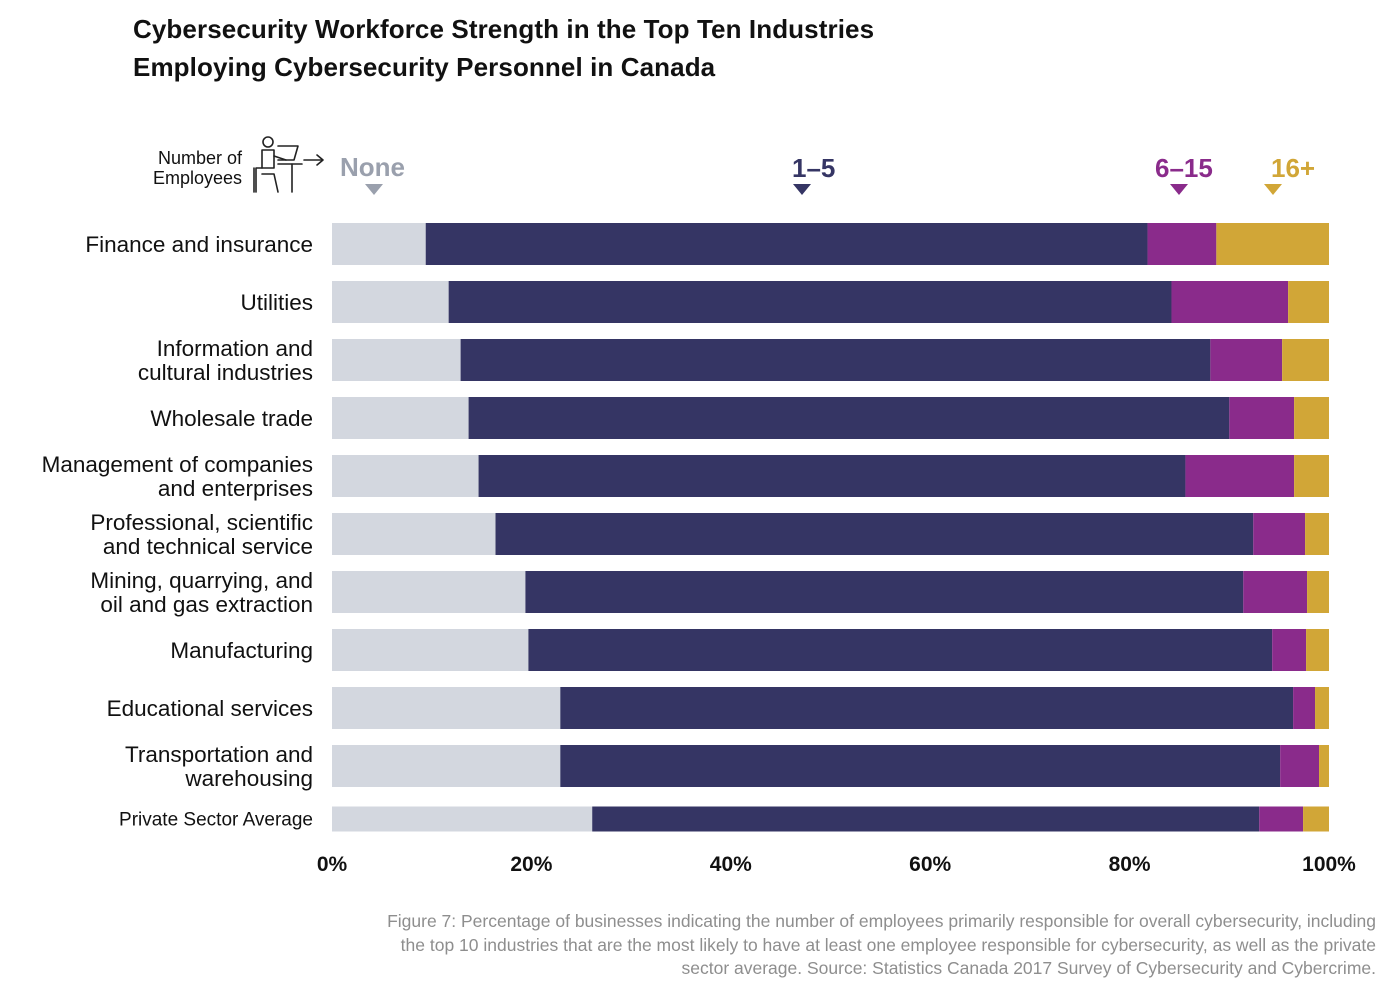 This screenshot has width=1400, height=996. Describe the element at coordinates (219, 754) in the screenshot. I see `category-label-row-10-line-1: Transportation and` at that location.